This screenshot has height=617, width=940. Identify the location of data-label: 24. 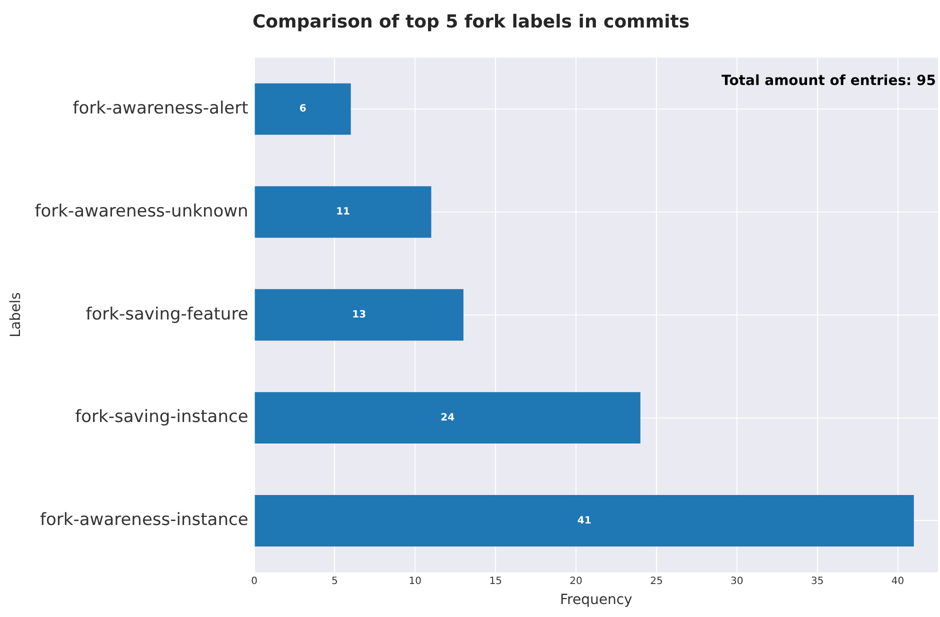
(447, 418).